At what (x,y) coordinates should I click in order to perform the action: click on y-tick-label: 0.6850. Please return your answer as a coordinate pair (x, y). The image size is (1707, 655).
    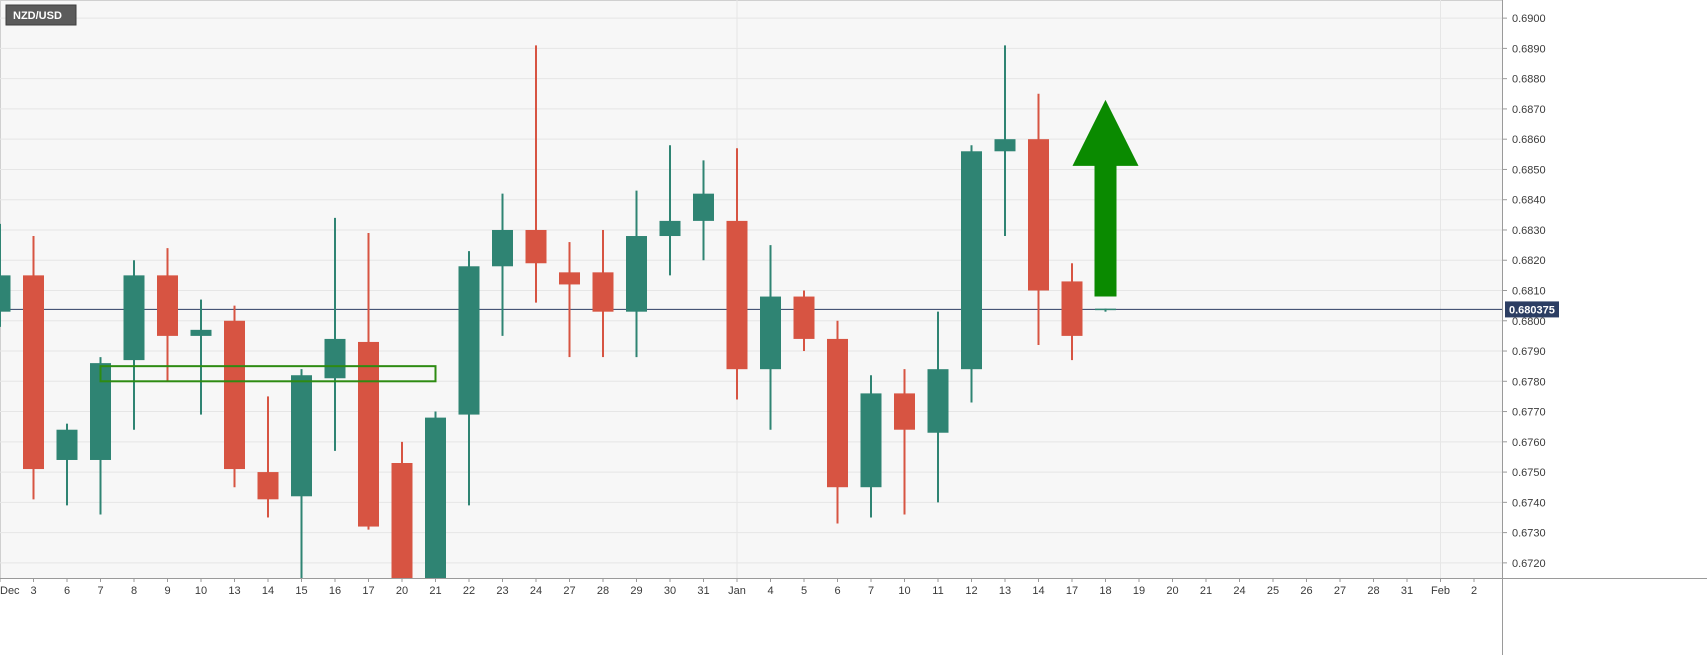
    Looking at the image, I should click on (1529, 170).